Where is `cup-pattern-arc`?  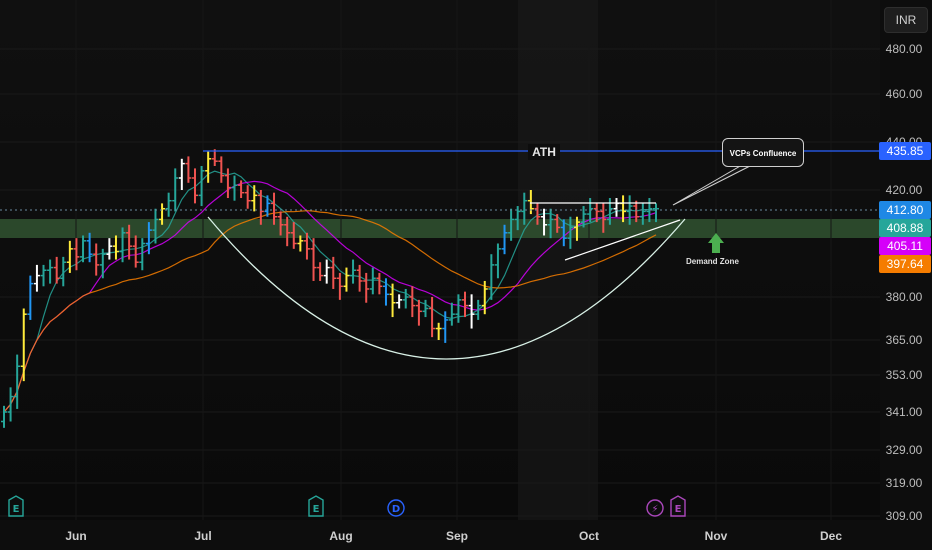 cup-pattern-arc is located at coordinates (446, 288).